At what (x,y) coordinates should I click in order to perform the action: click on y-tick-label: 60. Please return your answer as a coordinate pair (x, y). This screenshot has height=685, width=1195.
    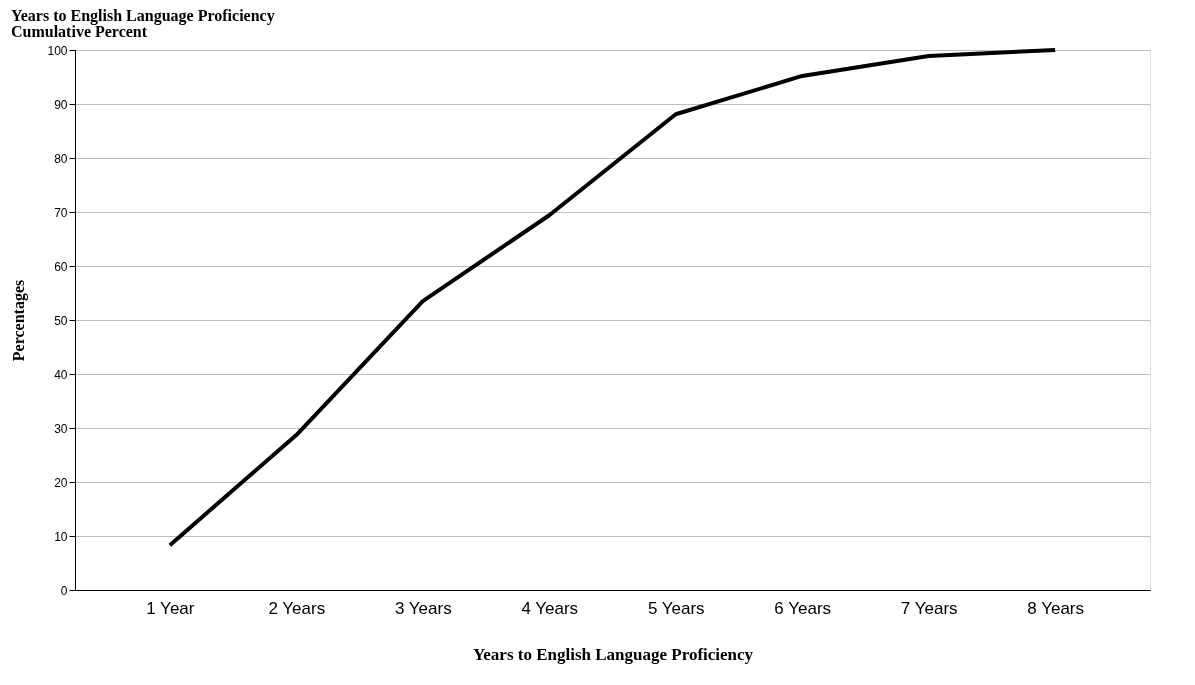
    Looking at the image, I should click on (61, 266).